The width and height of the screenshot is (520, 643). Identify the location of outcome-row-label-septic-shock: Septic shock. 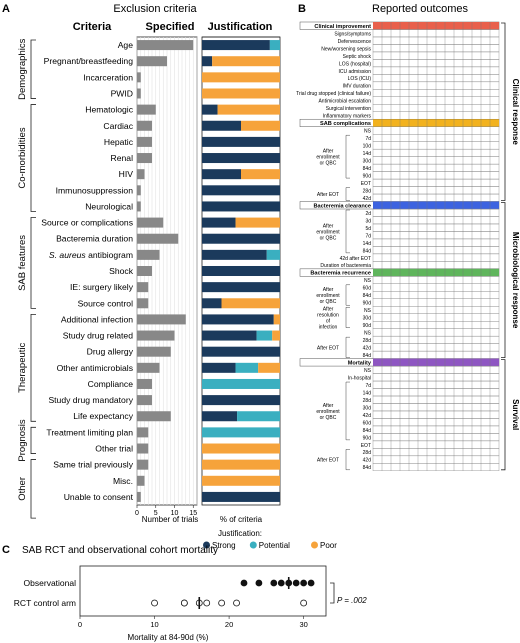
(357, 57).